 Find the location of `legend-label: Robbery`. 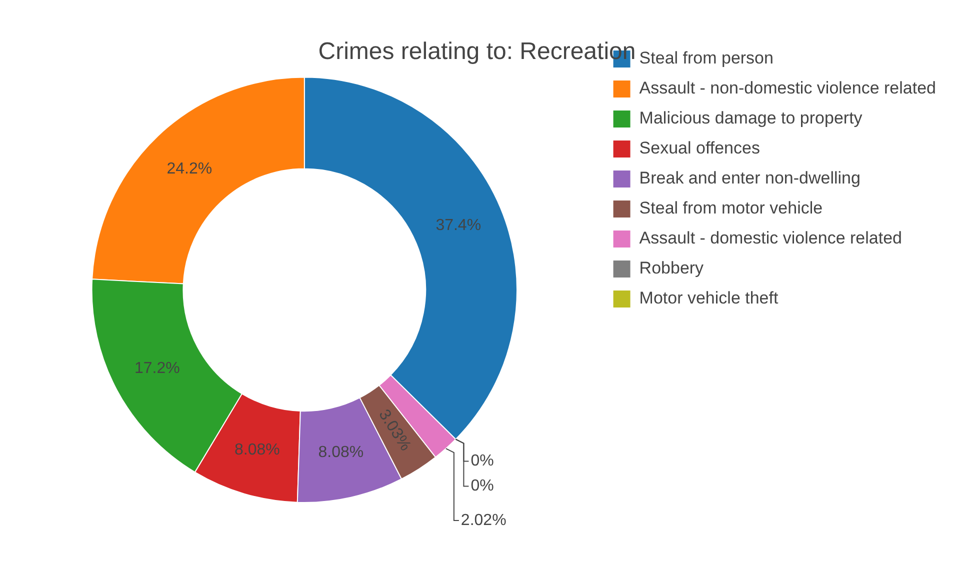

legend-label: Robbery is located at coordinates (671, 268).